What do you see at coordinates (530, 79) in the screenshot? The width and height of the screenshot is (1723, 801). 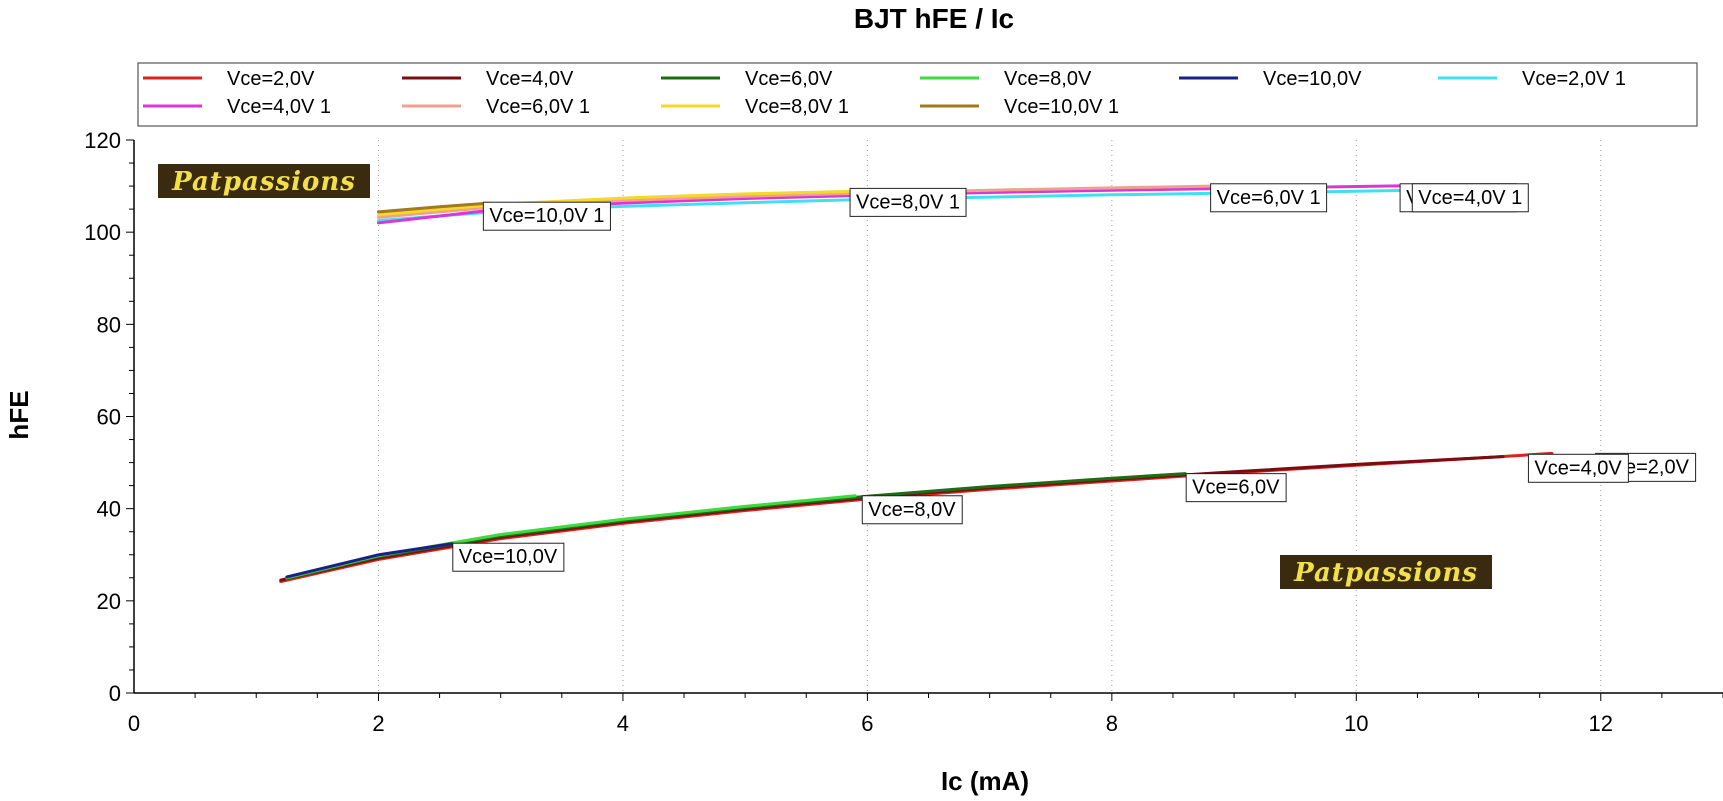 I see `legend-label: Vce=4,0V` at bounding box center [530, 79].